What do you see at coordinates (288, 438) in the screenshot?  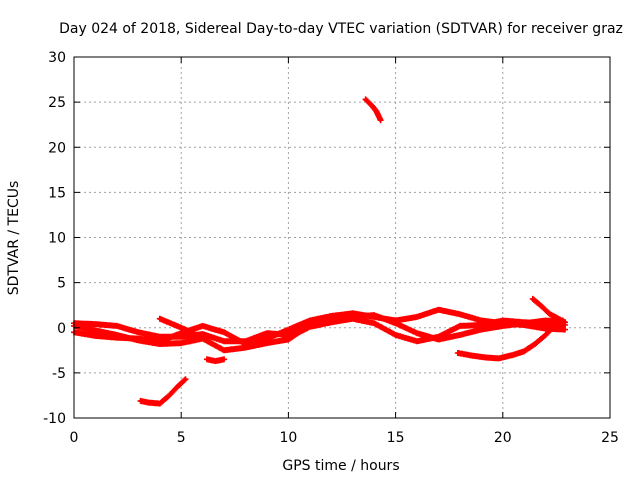 I see `x-tick-label: 10` at bounding box center [288, 438].